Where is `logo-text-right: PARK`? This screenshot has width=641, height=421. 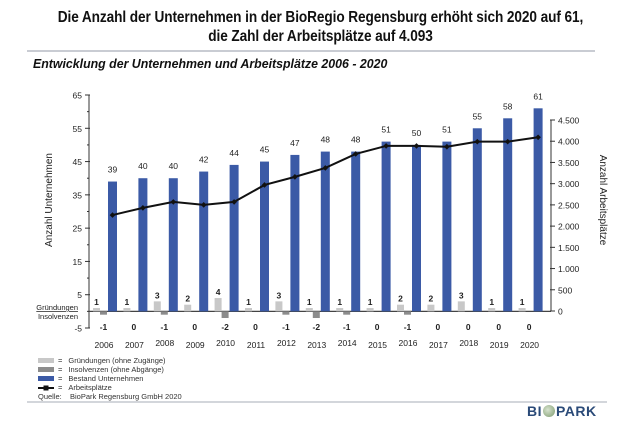 logo-text-right: PARK is located at coordinates (576, 411).